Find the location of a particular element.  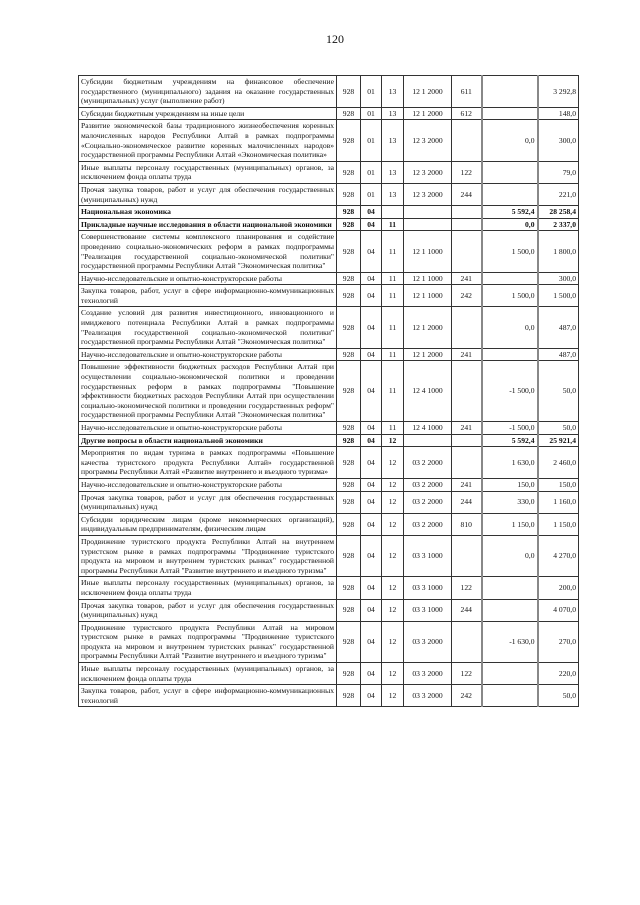

total-amount-cell: 2 460,0 is located at coordinates (557, 462).